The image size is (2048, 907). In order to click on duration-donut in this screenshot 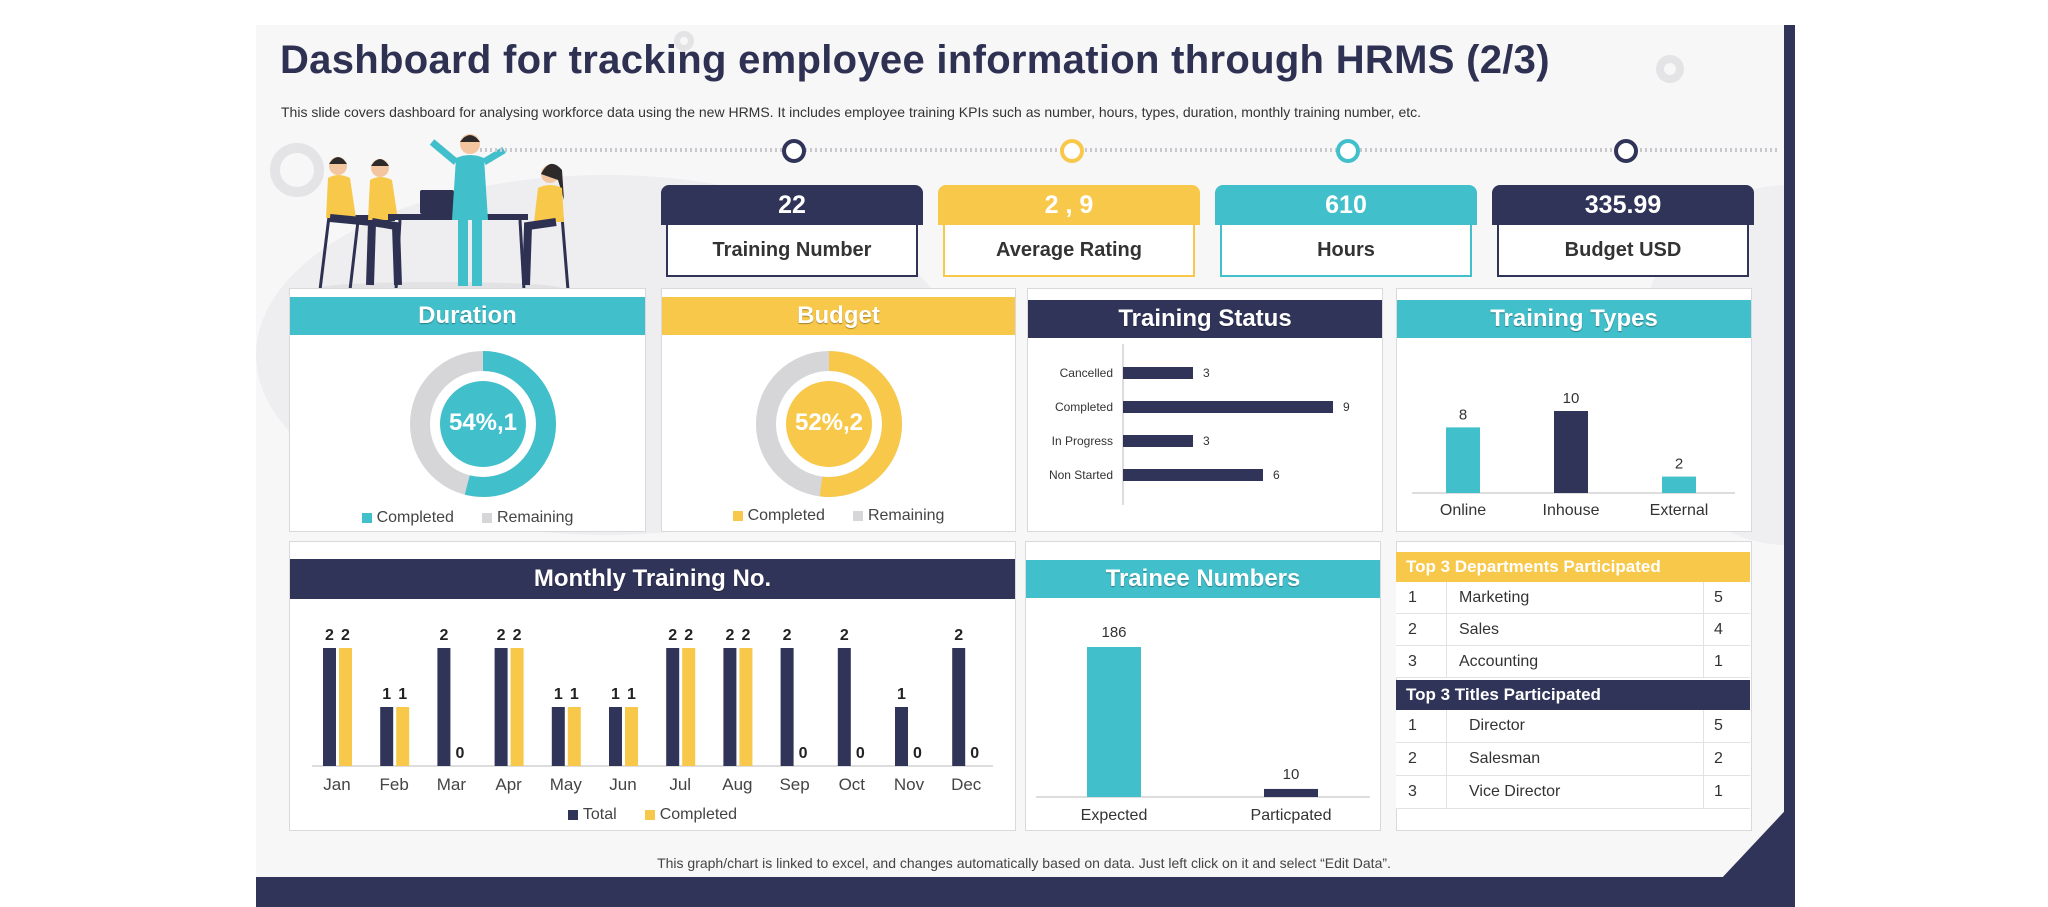, I will do `click(483, 424)`.